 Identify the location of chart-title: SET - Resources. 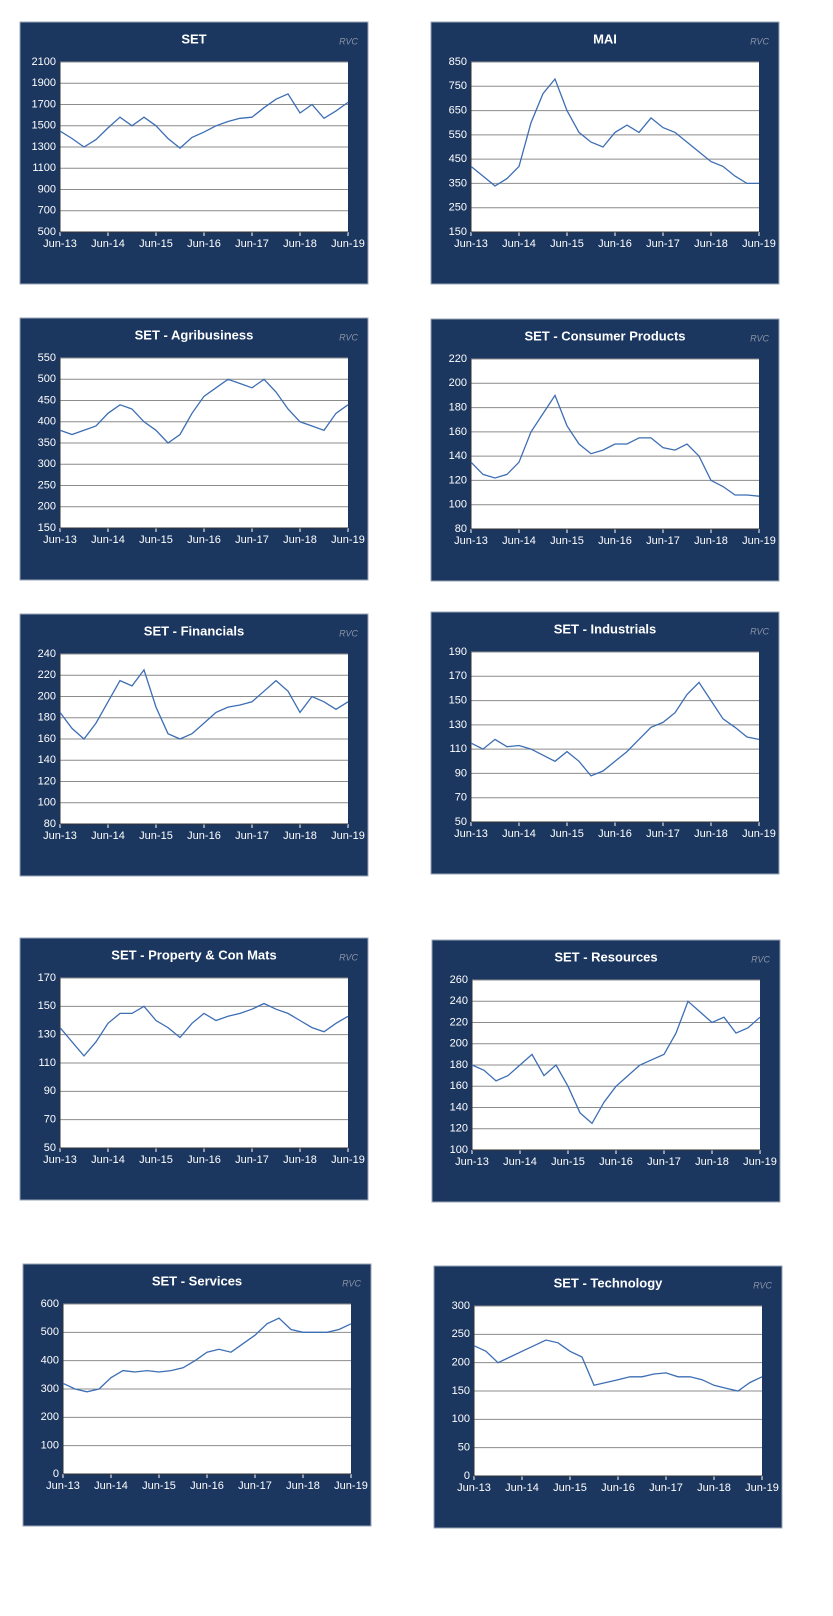
(605, 956).